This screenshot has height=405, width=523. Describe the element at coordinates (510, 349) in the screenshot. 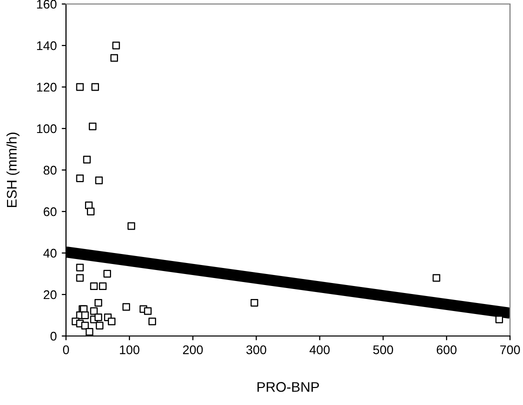

I see `x-tick-label: 700` at that location.